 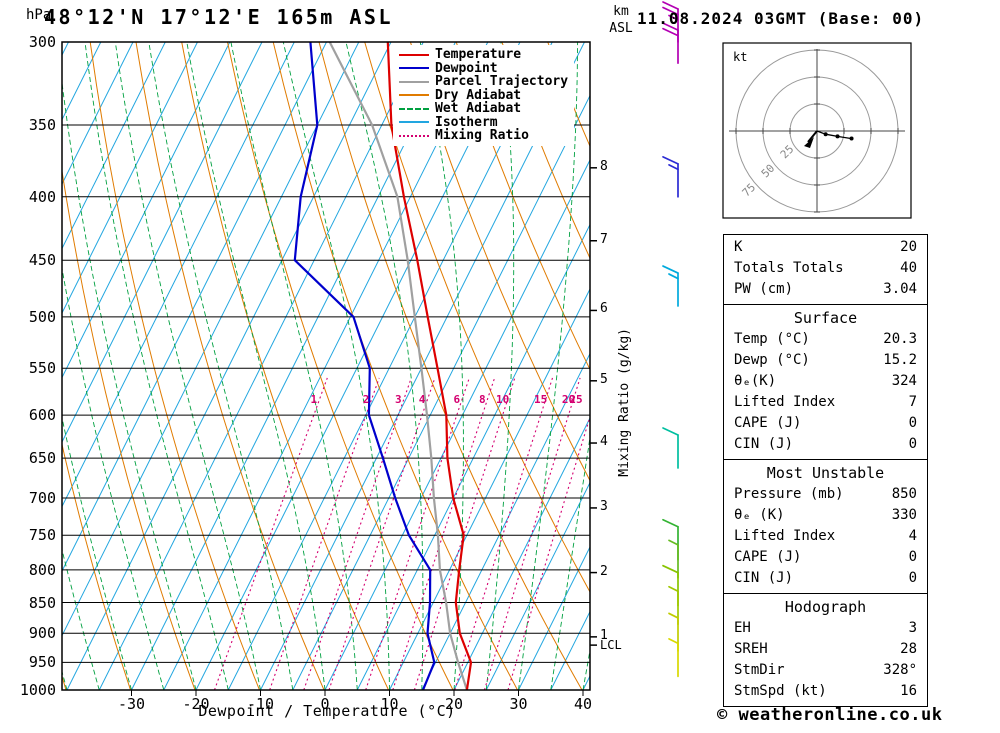 What do you see at coordinates (478, 55) in the screenshot?
I see `legend-label: Temperature` at bounding box center [478, 55].